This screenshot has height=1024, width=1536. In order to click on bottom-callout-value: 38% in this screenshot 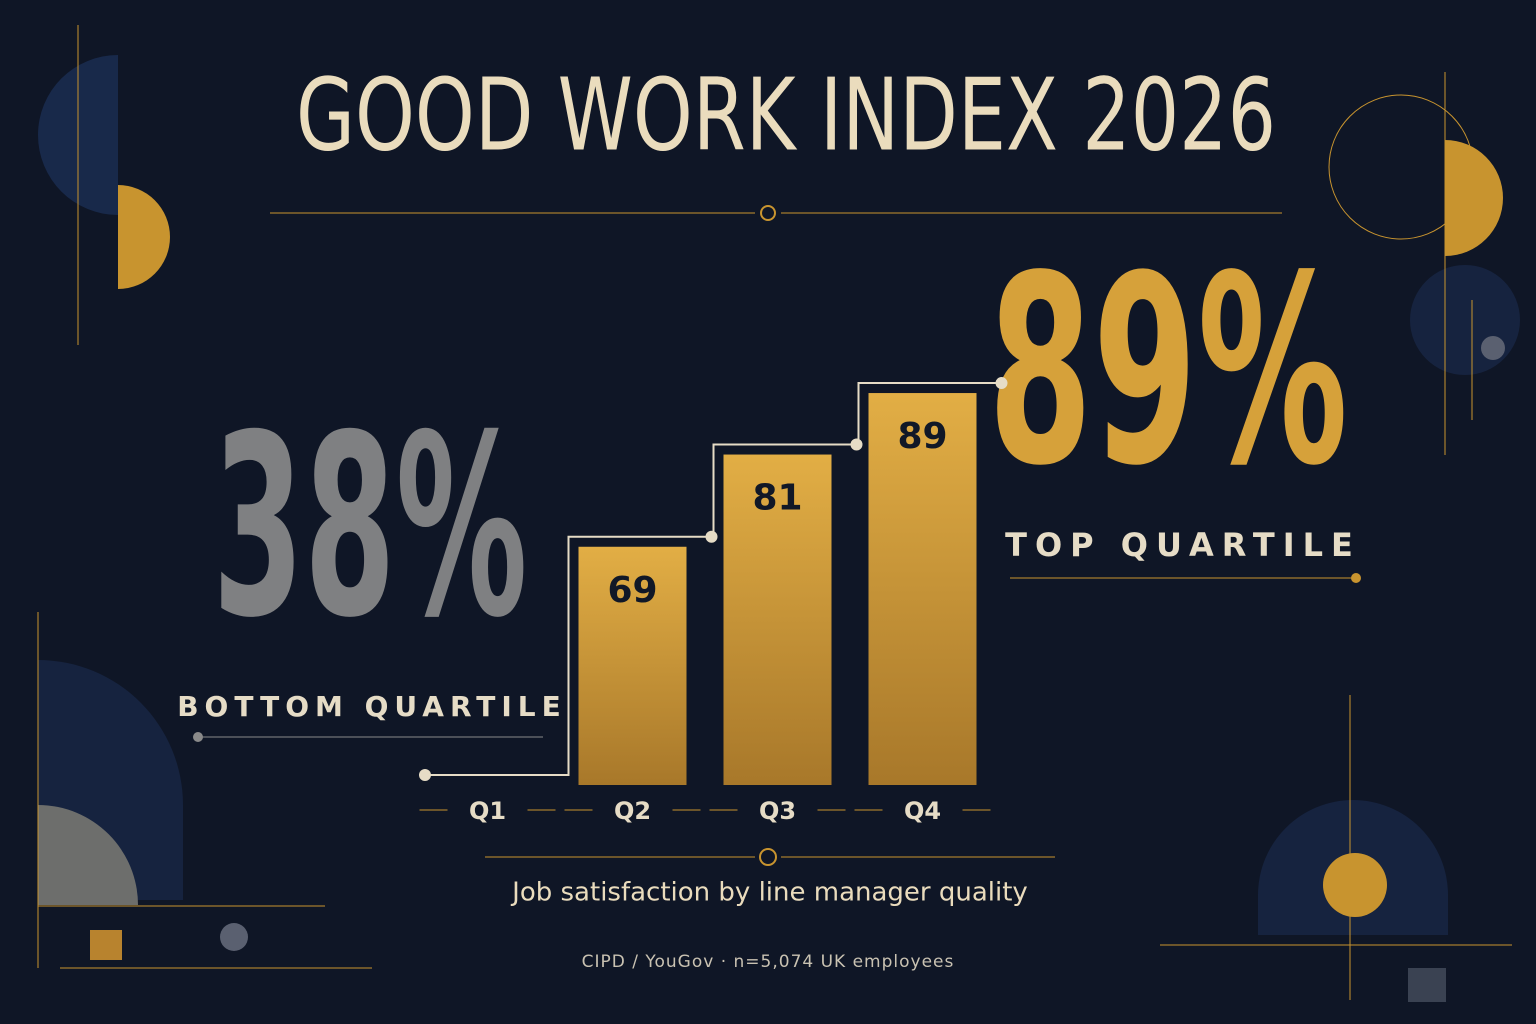, I will do `click(370, 526)`.